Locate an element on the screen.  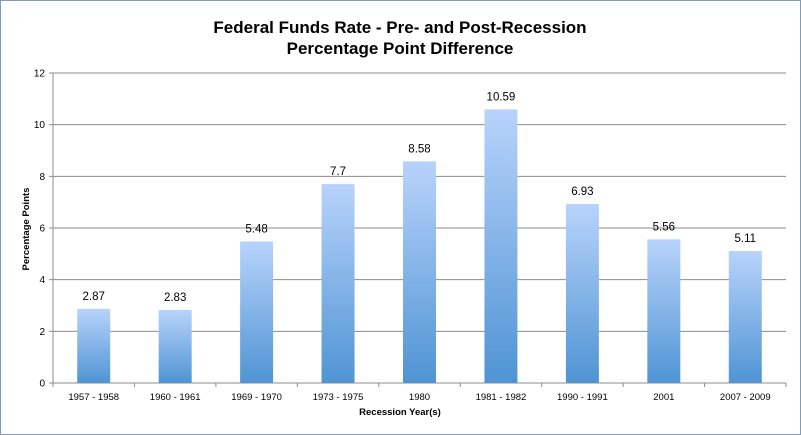
y-tick-label: 4 is located at coordinates (42, 280).